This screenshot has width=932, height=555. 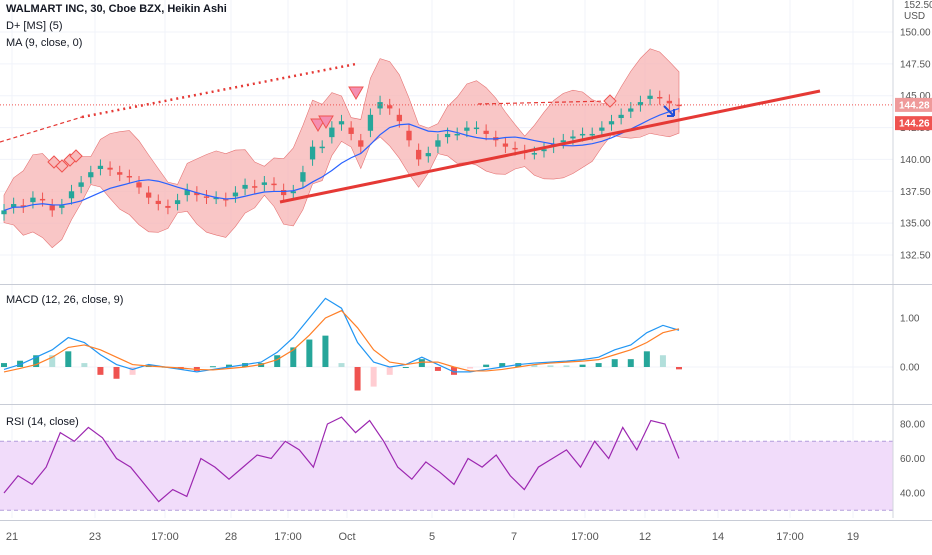 What do you see at coordinates (910, 319) in the screenshot?
I see `macd-tick-label: 1.00` at bounding box center [910, 319].